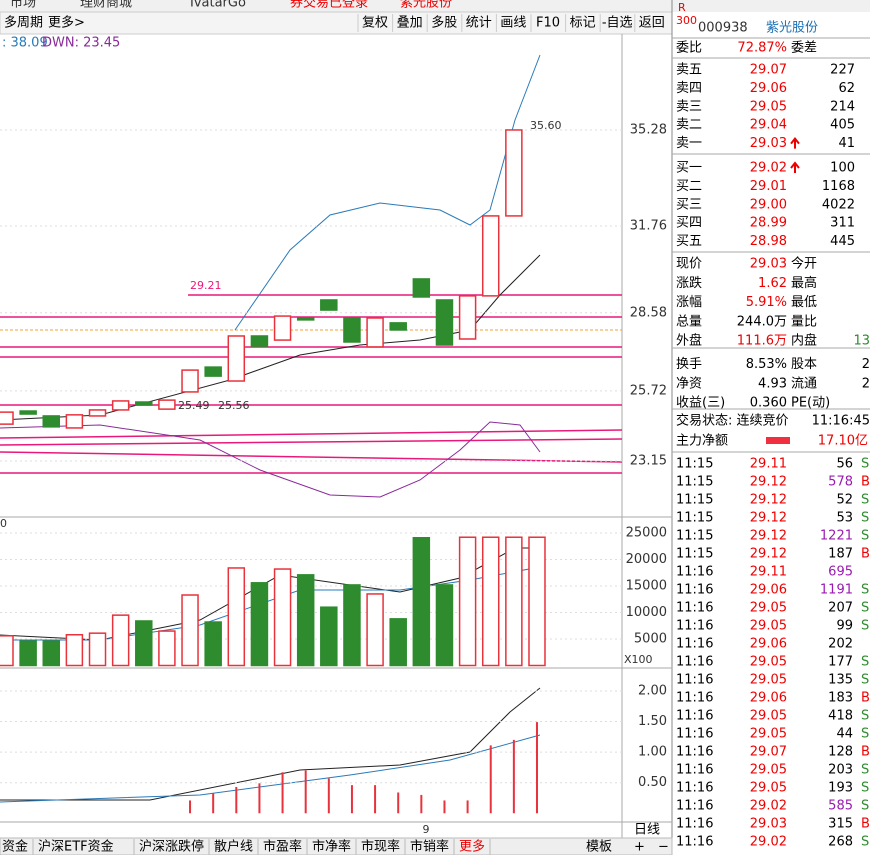 This screenshot has width=870, height=859. What do you see at coordinates (689, 341) in the screenshot?
I see `quote-label: 外盘` at bounding box center [689, 341].